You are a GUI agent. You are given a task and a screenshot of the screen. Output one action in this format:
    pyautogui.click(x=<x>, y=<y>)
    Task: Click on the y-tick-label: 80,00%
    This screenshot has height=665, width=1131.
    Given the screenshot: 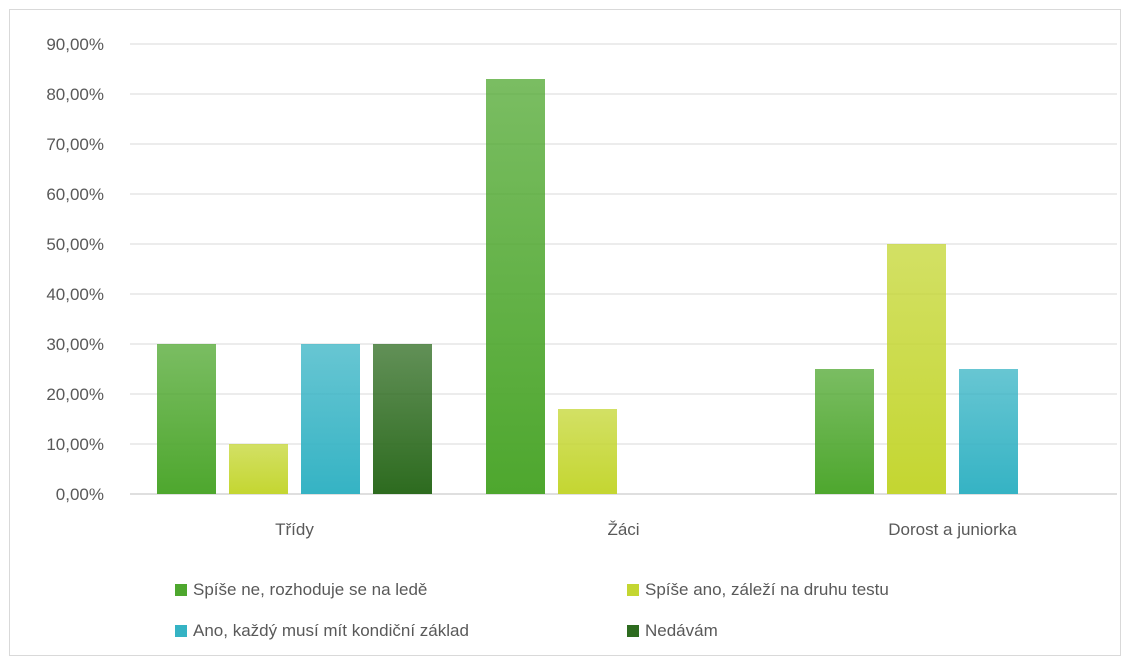 What is the action you would take?
    pyautogui.click(x=75, y=94)
    